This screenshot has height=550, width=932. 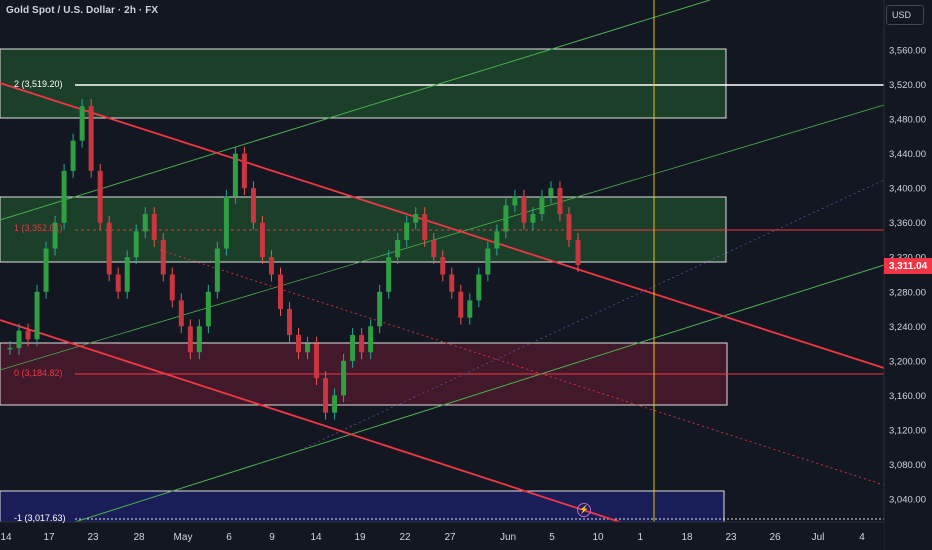 I want to click on x-tick-label: 6, so click(x=229, y=537).